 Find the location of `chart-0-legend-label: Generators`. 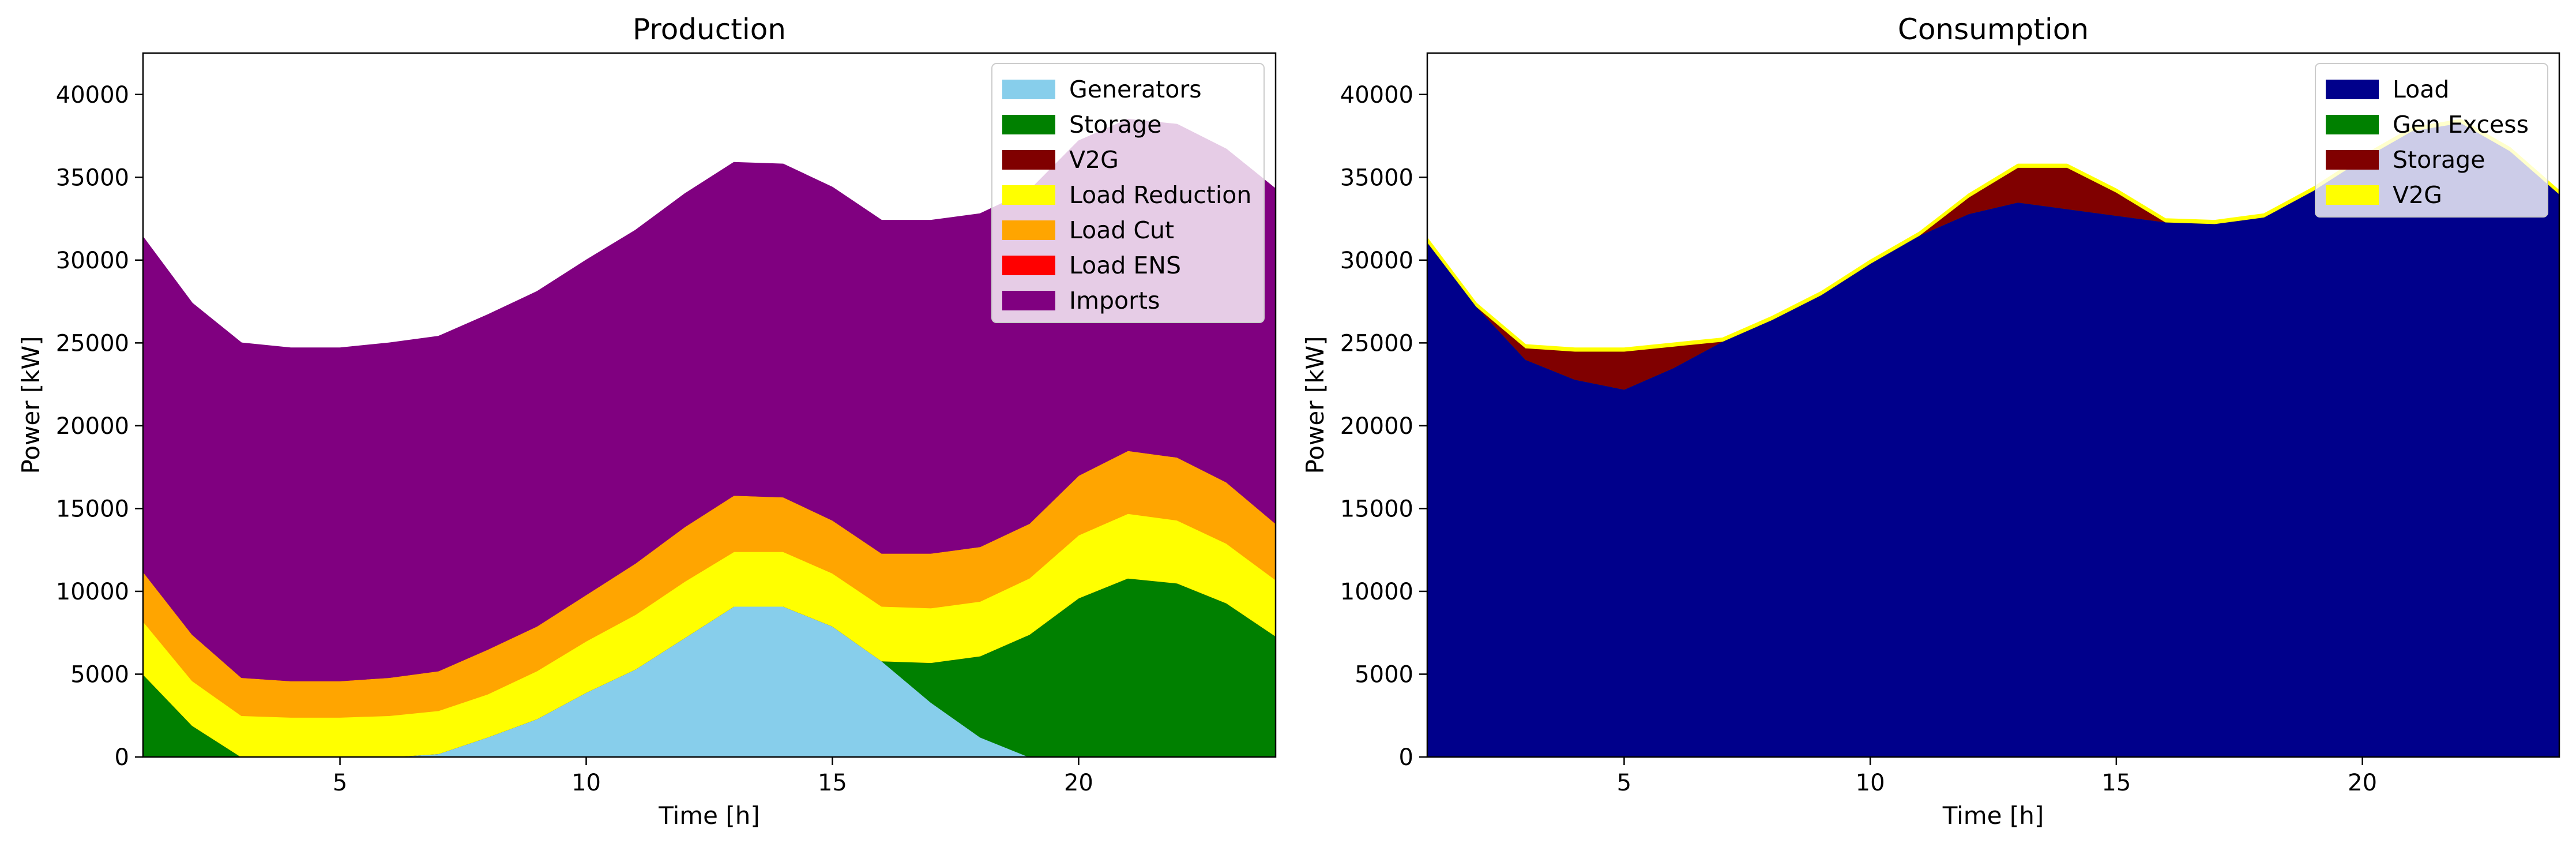

chart-0-legend-label: Generators is located at coordinates (1135, 90).